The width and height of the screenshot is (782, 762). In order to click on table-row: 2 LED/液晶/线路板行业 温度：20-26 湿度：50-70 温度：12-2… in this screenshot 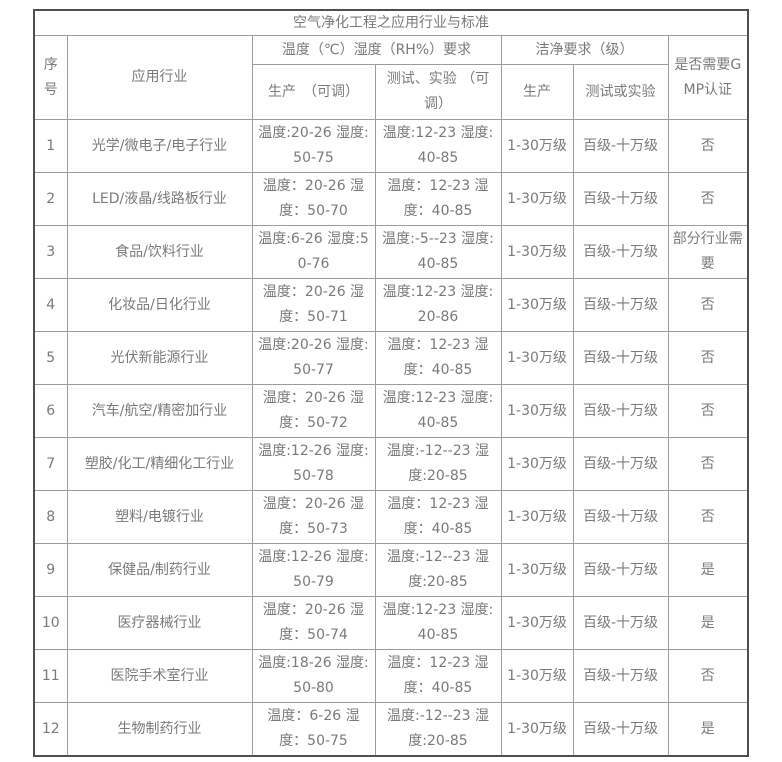, I will do `click(391, 199)`.